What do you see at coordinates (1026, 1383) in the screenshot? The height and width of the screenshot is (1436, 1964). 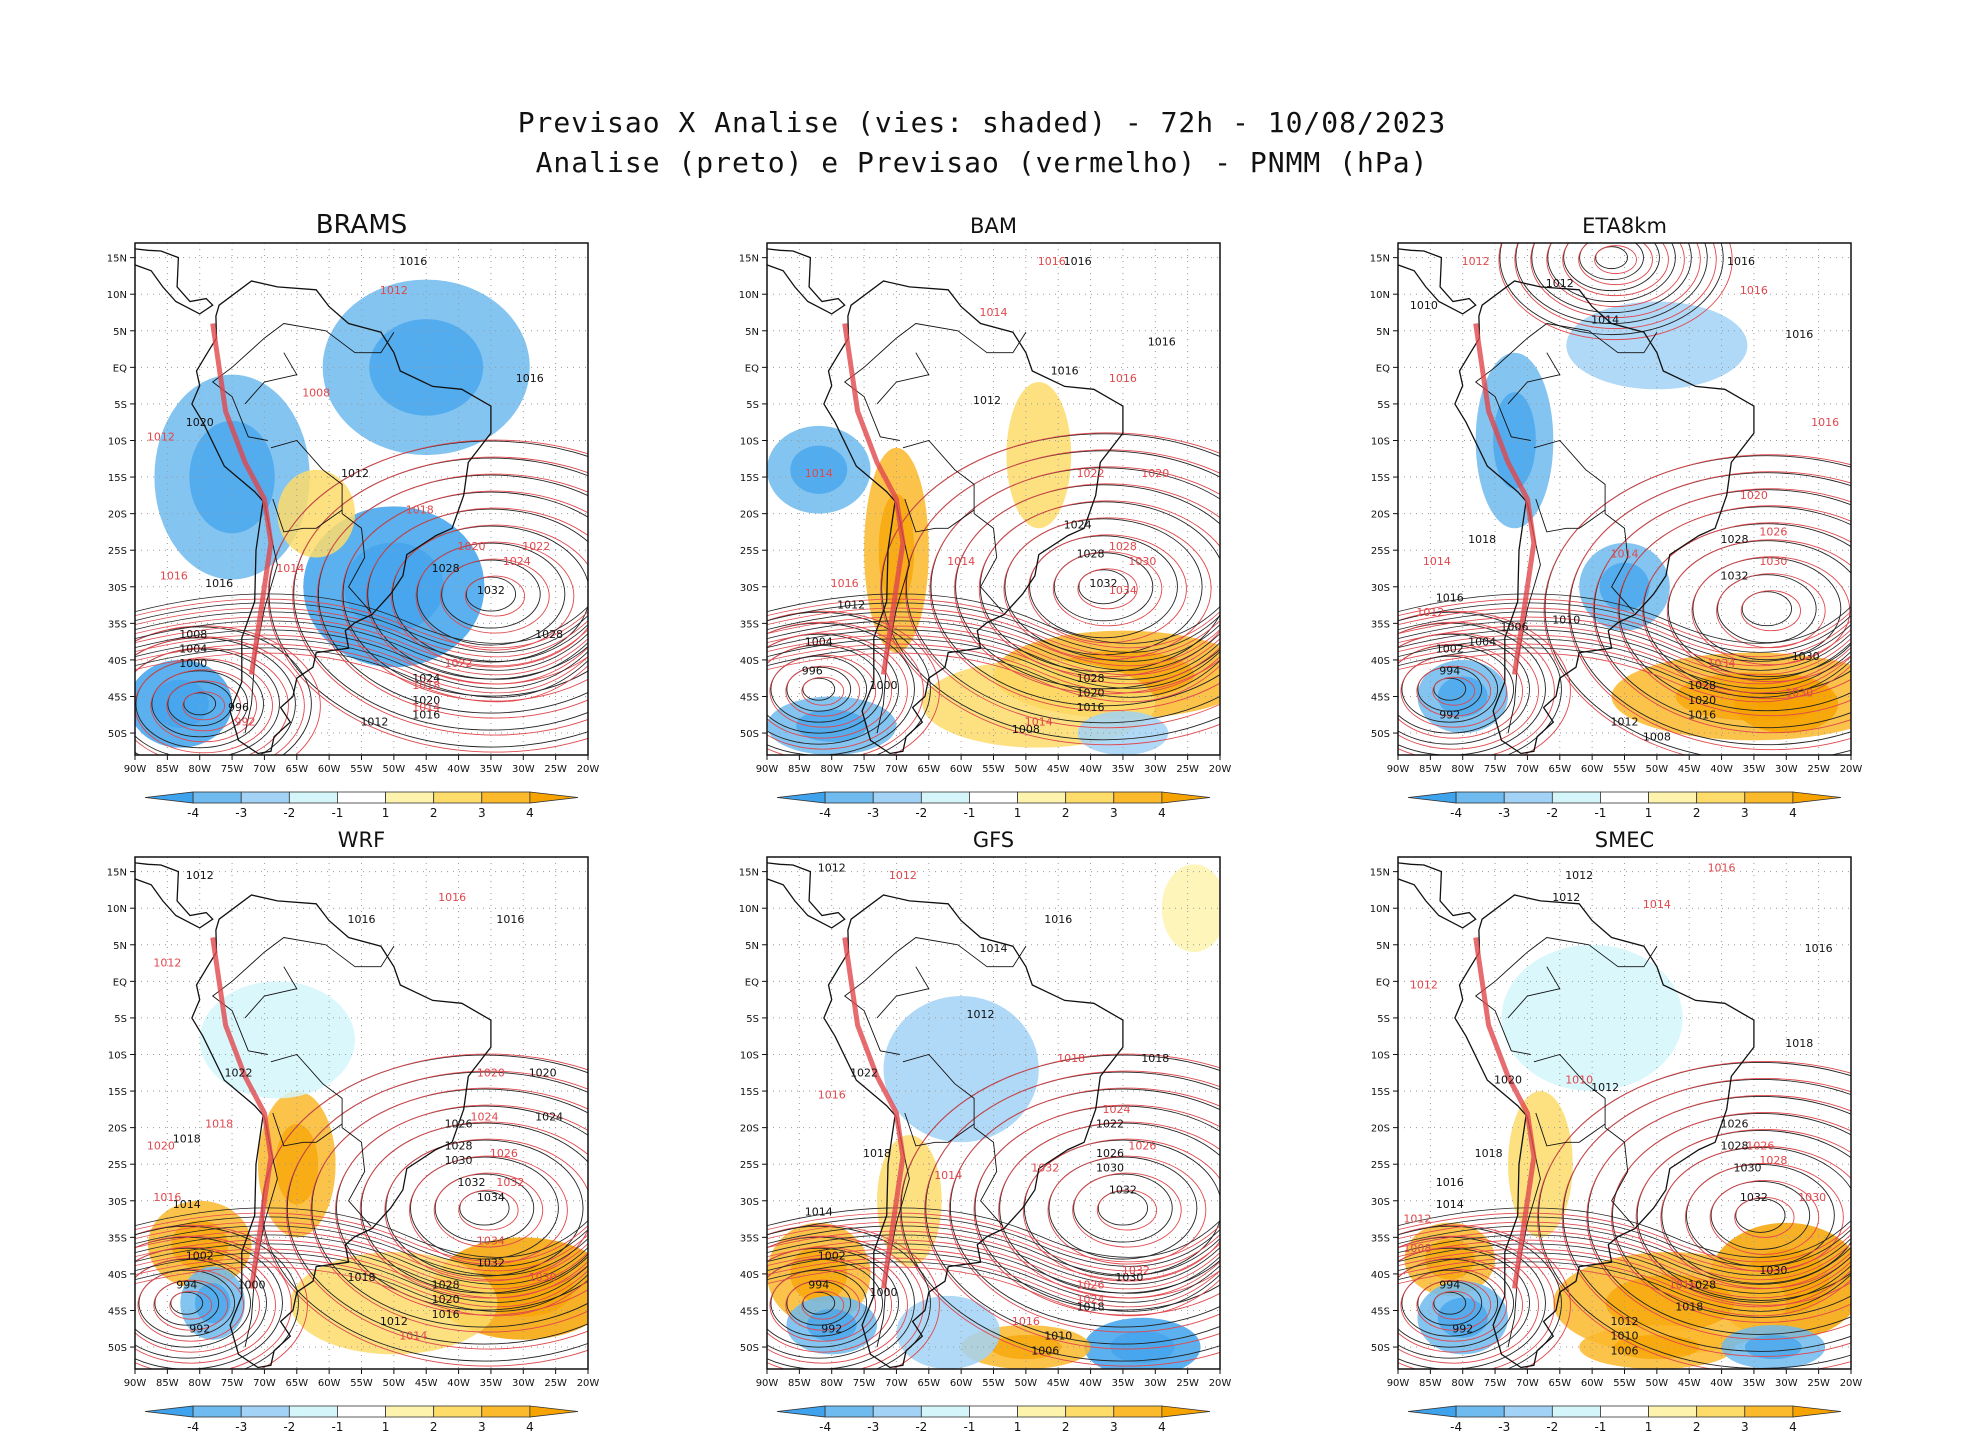 I see `lon-tick-label: 50W` at bounding box center [1026, 1383].